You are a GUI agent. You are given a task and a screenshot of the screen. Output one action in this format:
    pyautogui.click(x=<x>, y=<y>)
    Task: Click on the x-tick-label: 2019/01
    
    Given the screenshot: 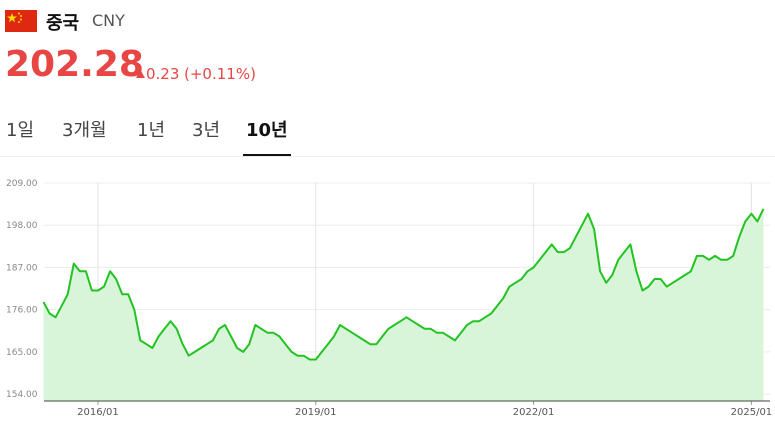 What is the action you would take?
    pyautogui.click(x=316, y=412)
    